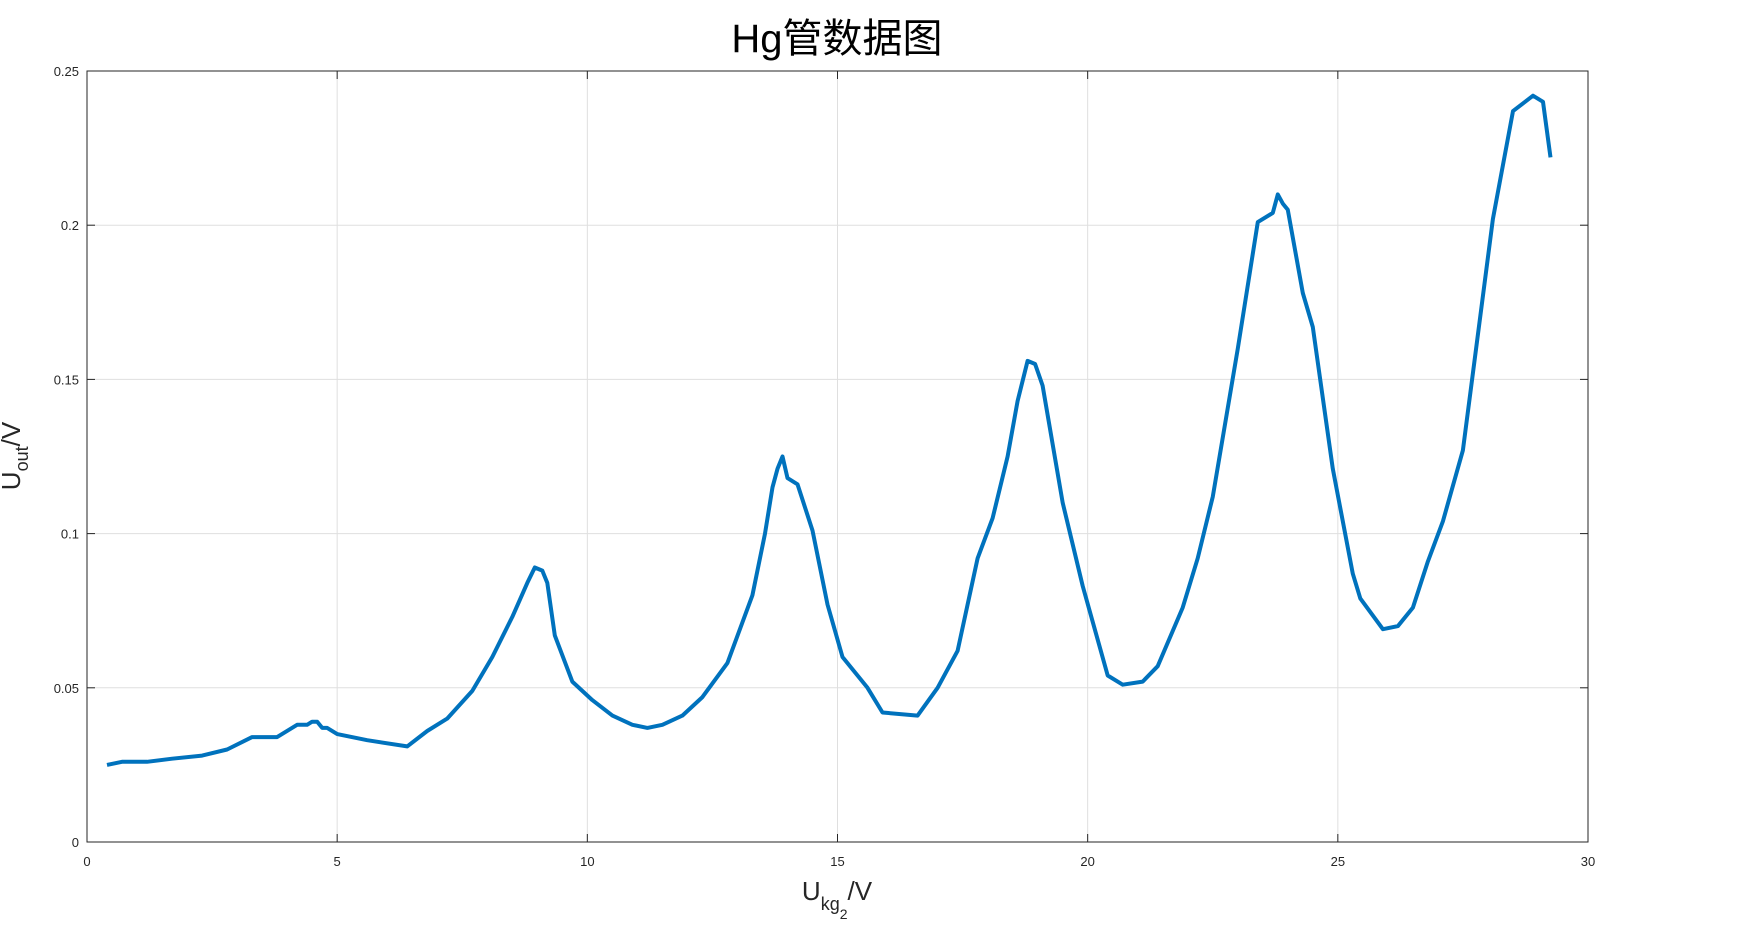 Image resolution: width=1756 pixels, height=933 pixels. What do you see at coordinates (860, 891) in the screenshot?
I see `x-axis-label-suffix: /V` at bounding box center [860, 891].